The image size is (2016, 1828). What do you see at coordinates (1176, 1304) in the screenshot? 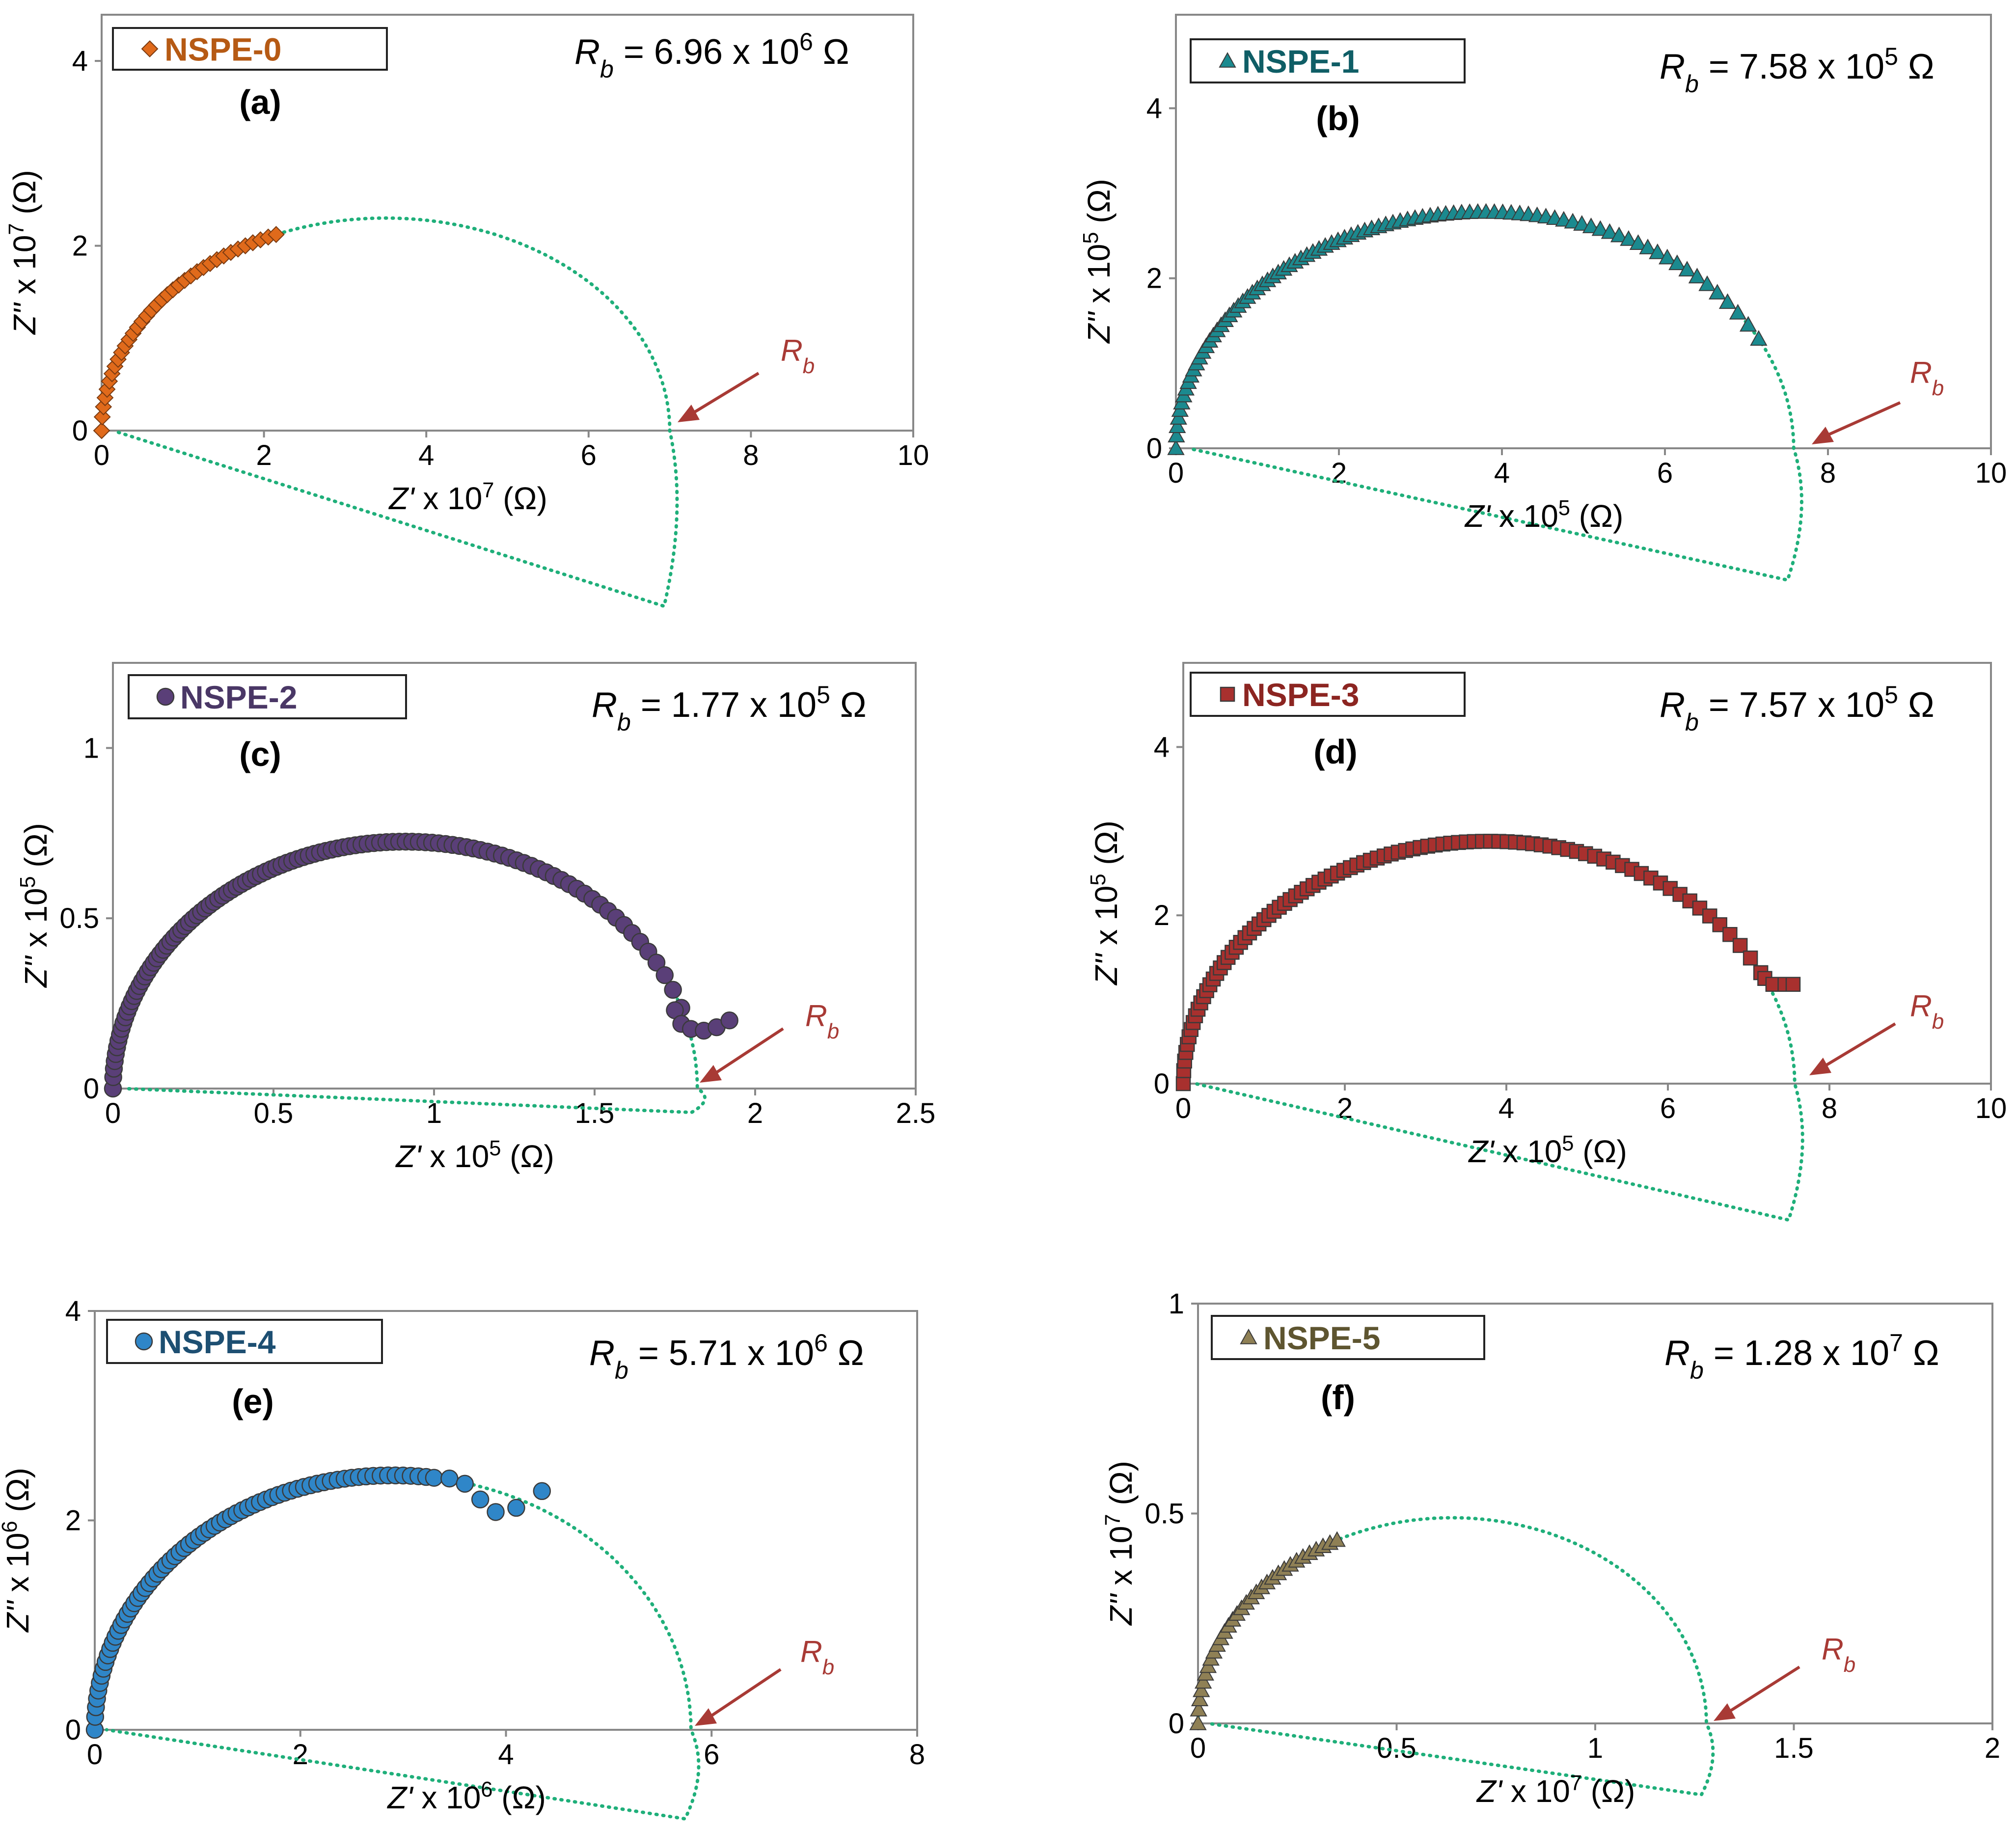
I see `y-tick-label: 1` at bounding box center [1176, 1304].